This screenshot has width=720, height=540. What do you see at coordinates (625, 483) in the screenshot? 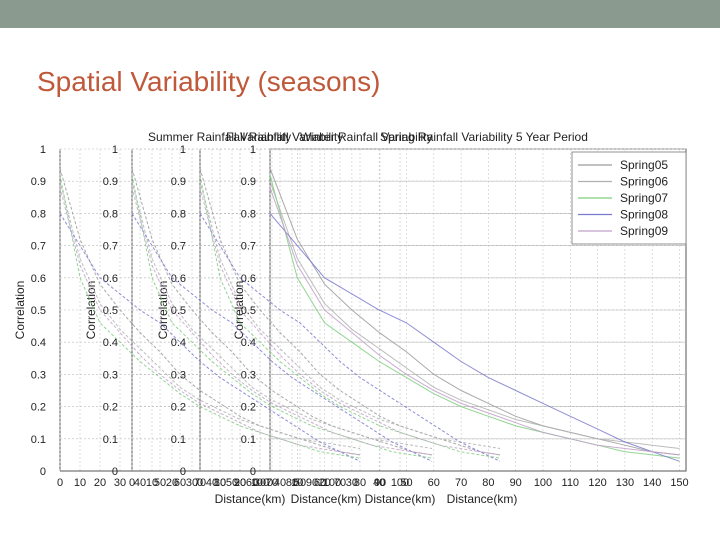
I see `x-tick-label: 130` at bounding box center [625, 483].